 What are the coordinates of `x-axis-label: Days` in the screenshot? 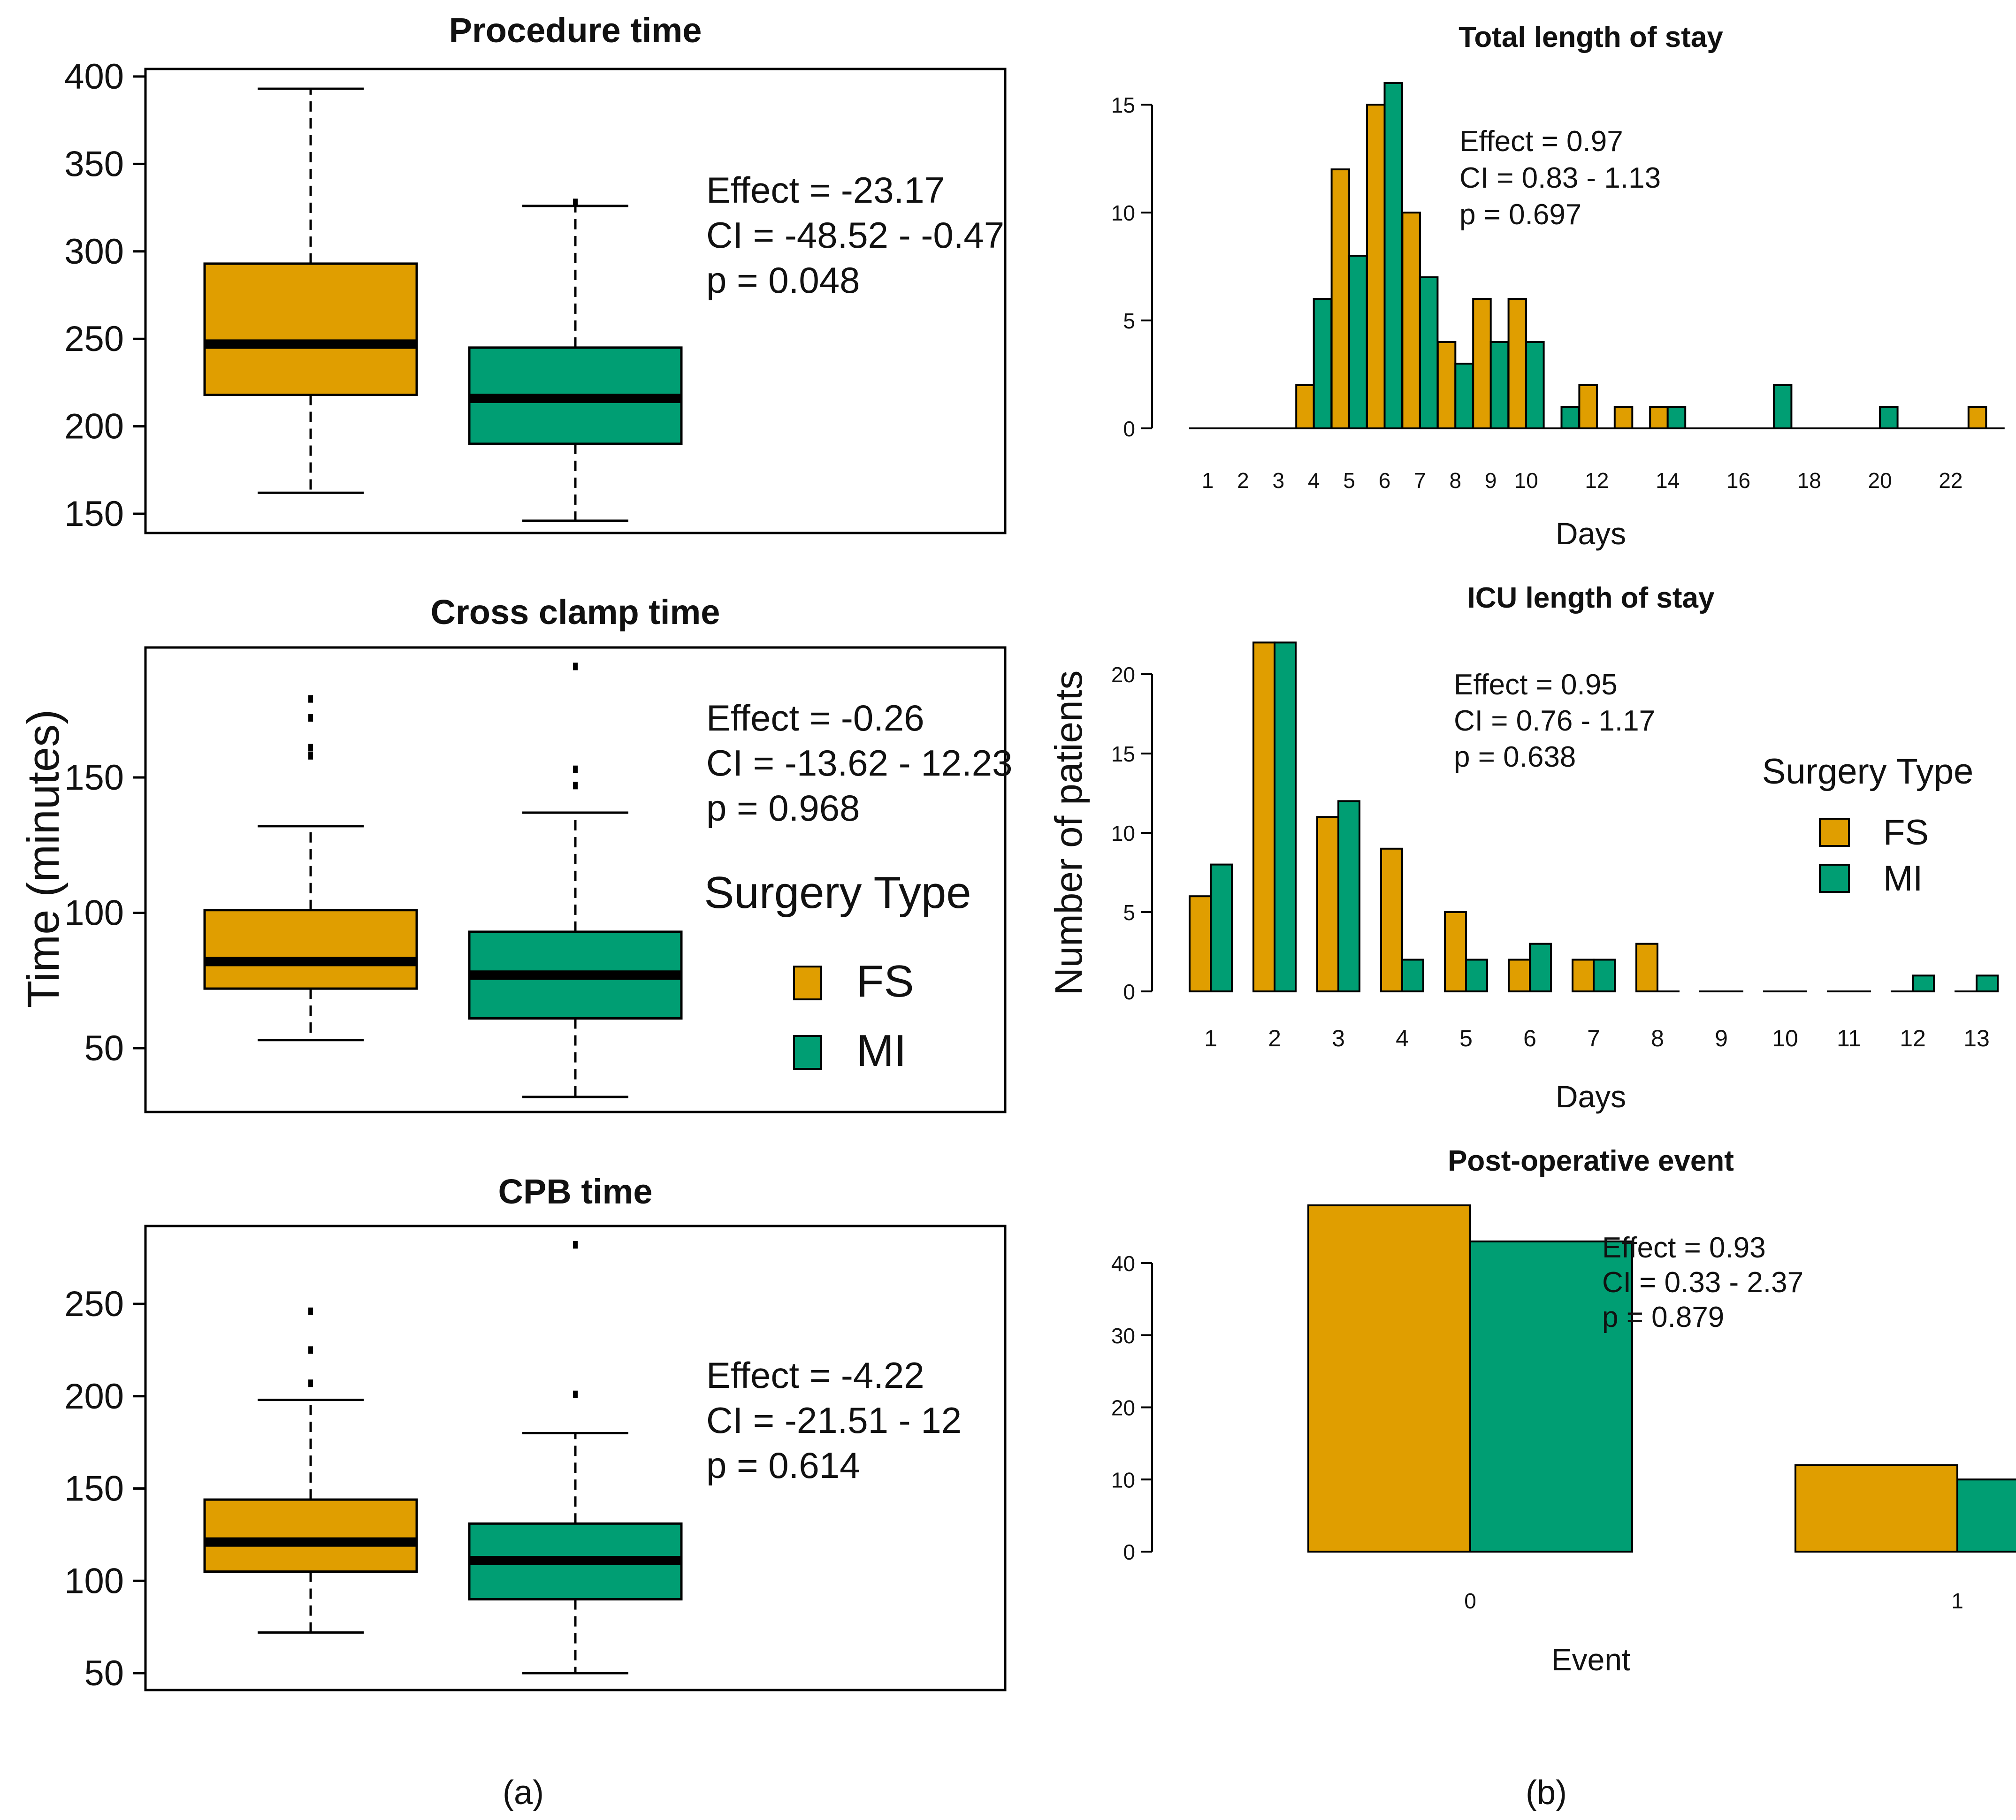 It's located at (1591, 1096).